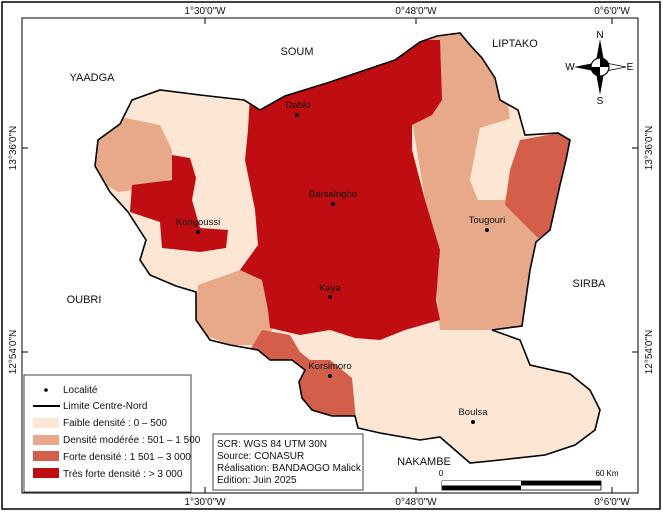 The width and height of the screenshot is (663, 517). Describe the element at coordinates (105, 406) in the screenshot. I see `legend-boundary: Limite Centre-Nord` at that location.